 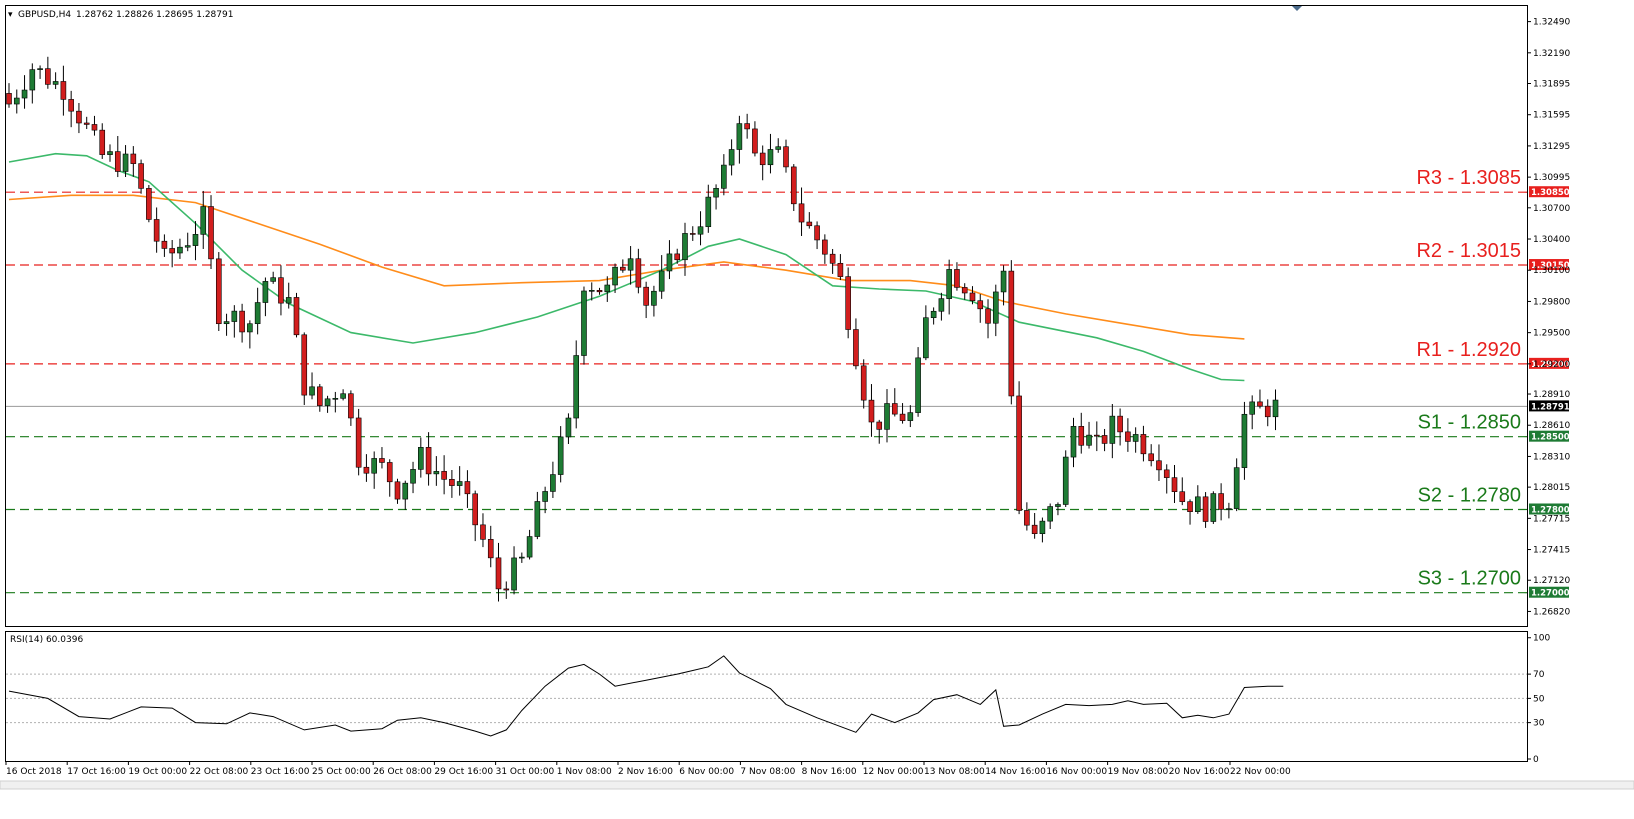 What do you see at coordinates (645, 772) in the screenshot?
I see `time-tick-label: 2 Nov 16:00` at bounding box center [645, 772].